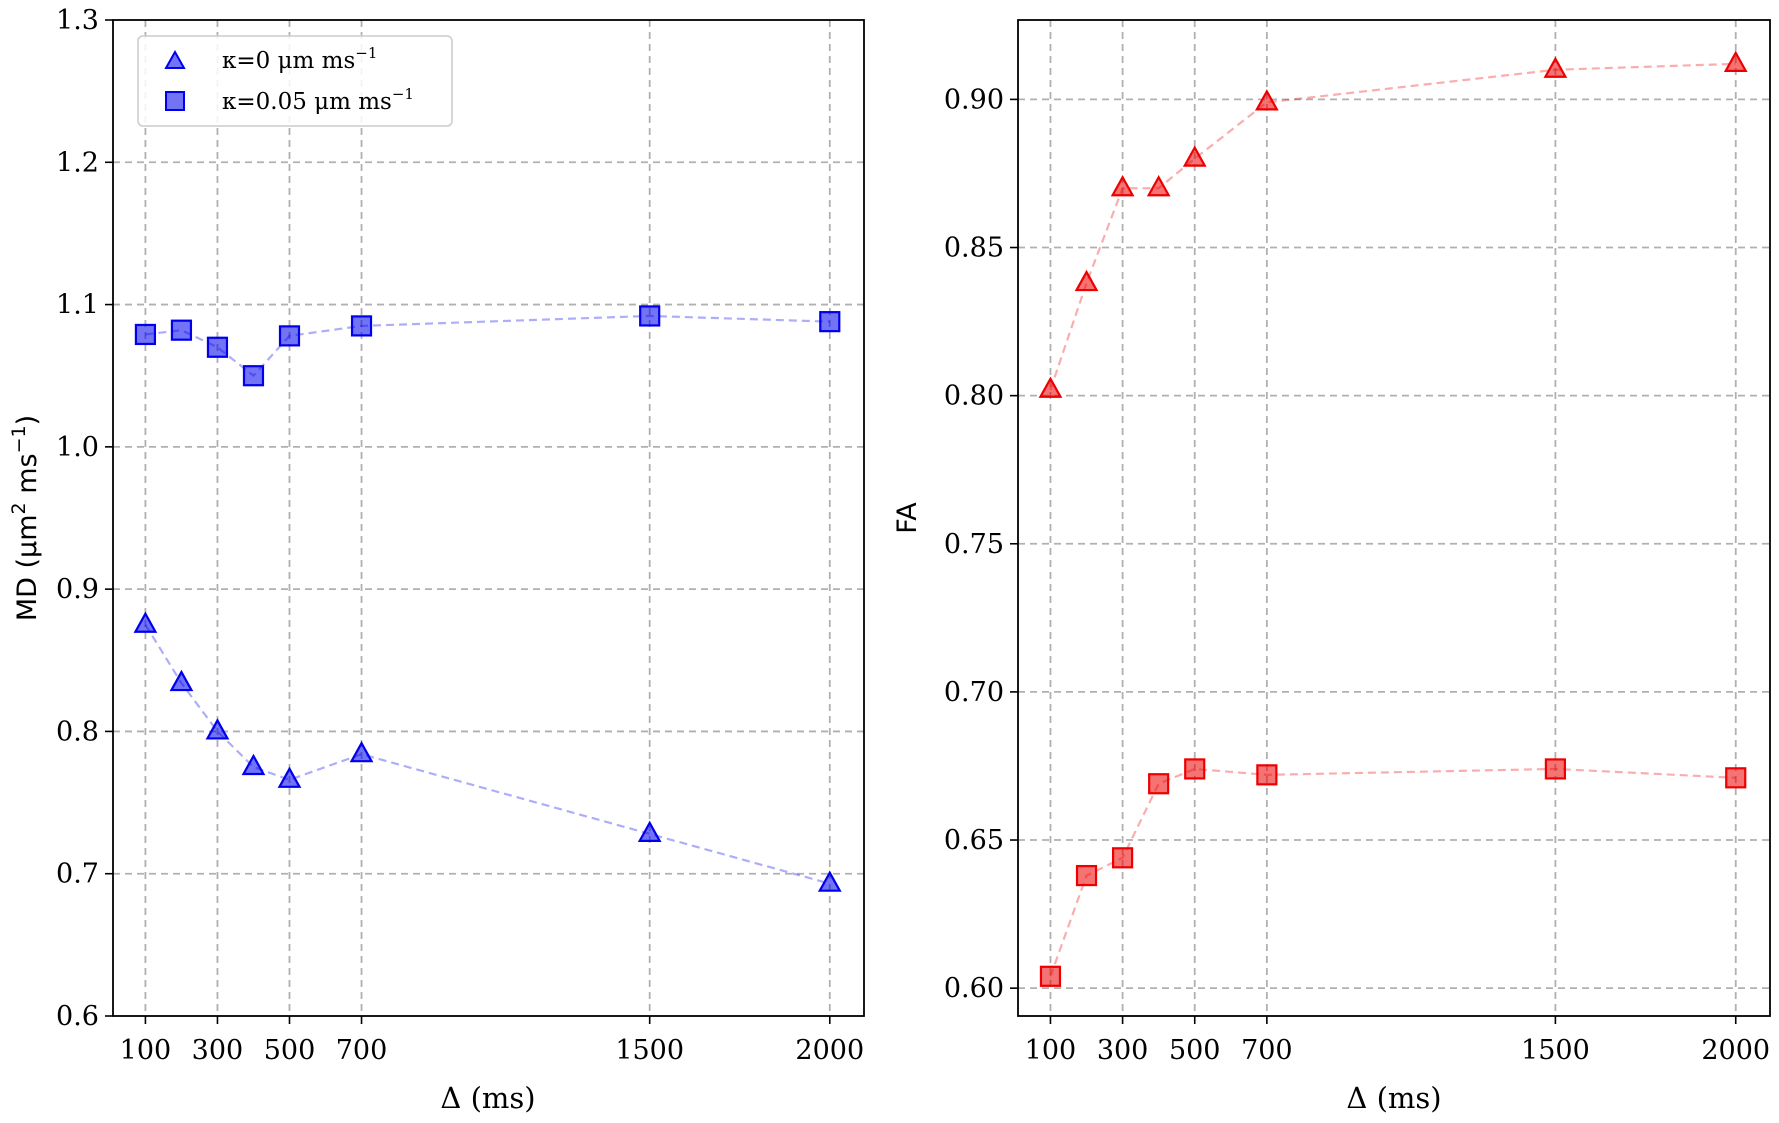 Image resolution: width=1779 pixels, height=1123 pixels. What do you see at coordinates (1051, 1050) in the screenshot?
I see `right-x-tick-label: 100` at bounding box center [1051, 1050].